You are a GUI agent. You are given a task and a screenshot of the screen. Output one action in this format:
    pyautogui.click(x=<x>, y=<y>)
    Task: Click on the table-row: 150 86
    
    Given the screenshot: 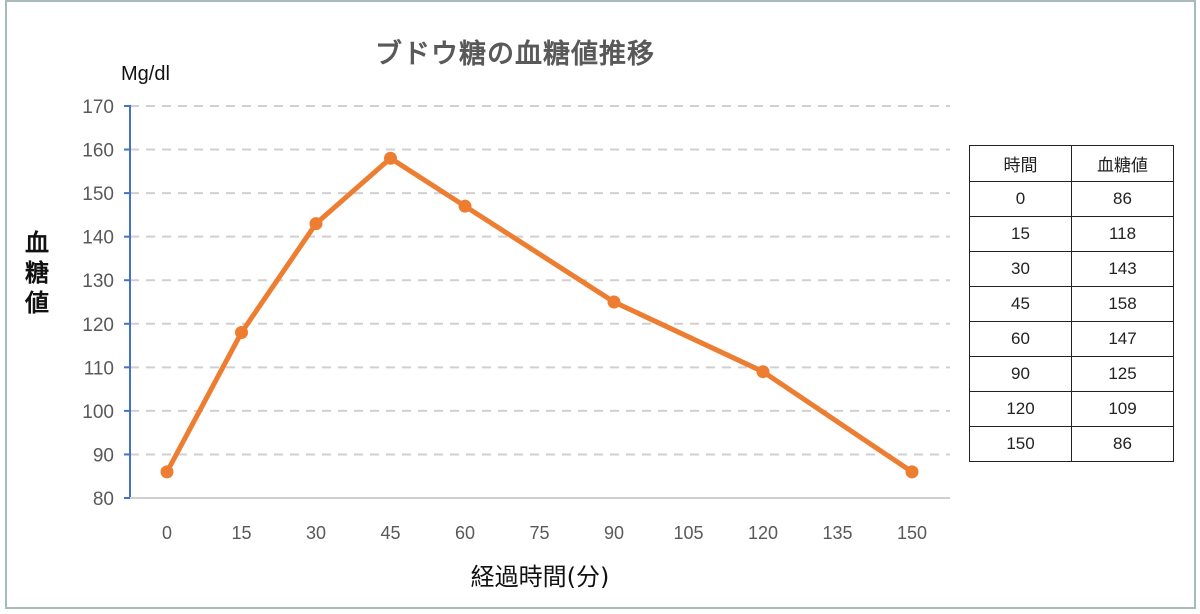 What is the action you would take?
    pyautogui.click(x=1071, y=444)
    